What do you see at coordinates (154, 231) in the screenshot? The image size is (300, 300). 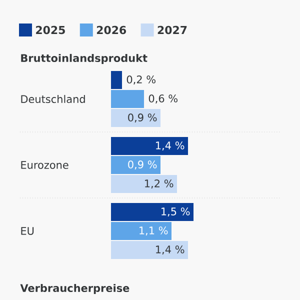 I see `data-label: 1,1 %` at bounding box center [154, 231].